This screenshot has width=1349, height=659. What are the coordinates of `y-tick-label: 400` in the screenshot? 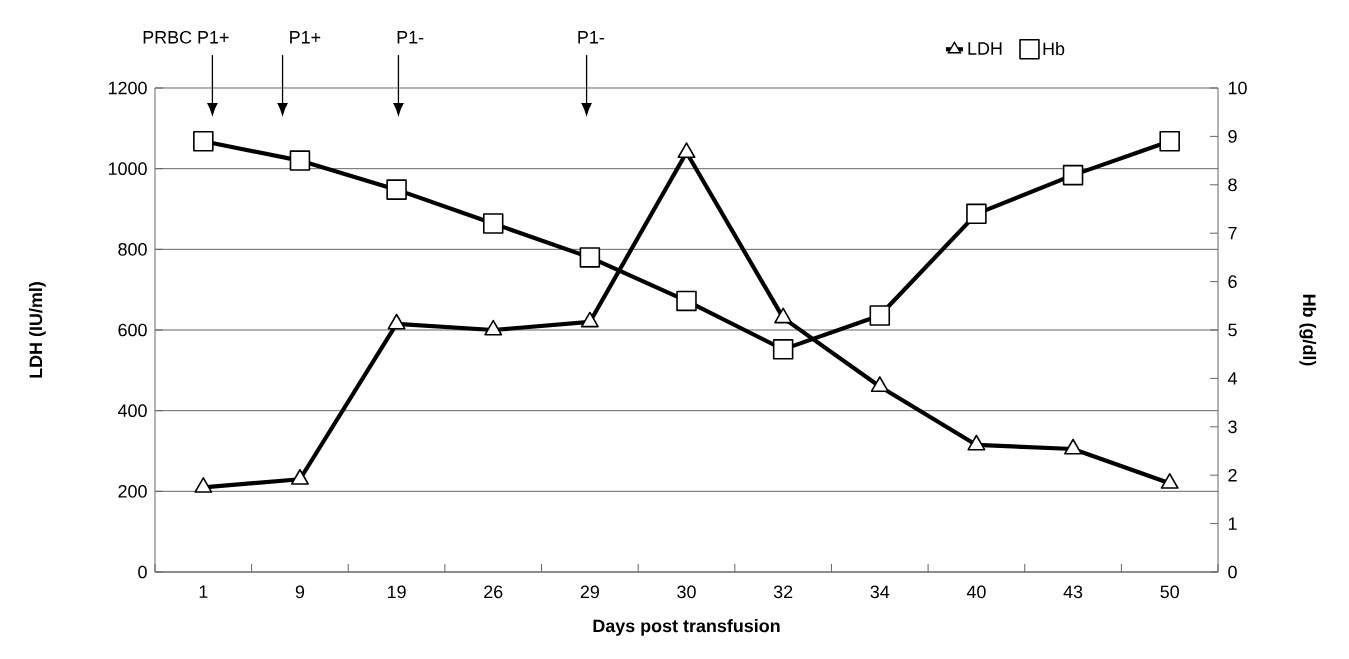 It's located at (132, 411).